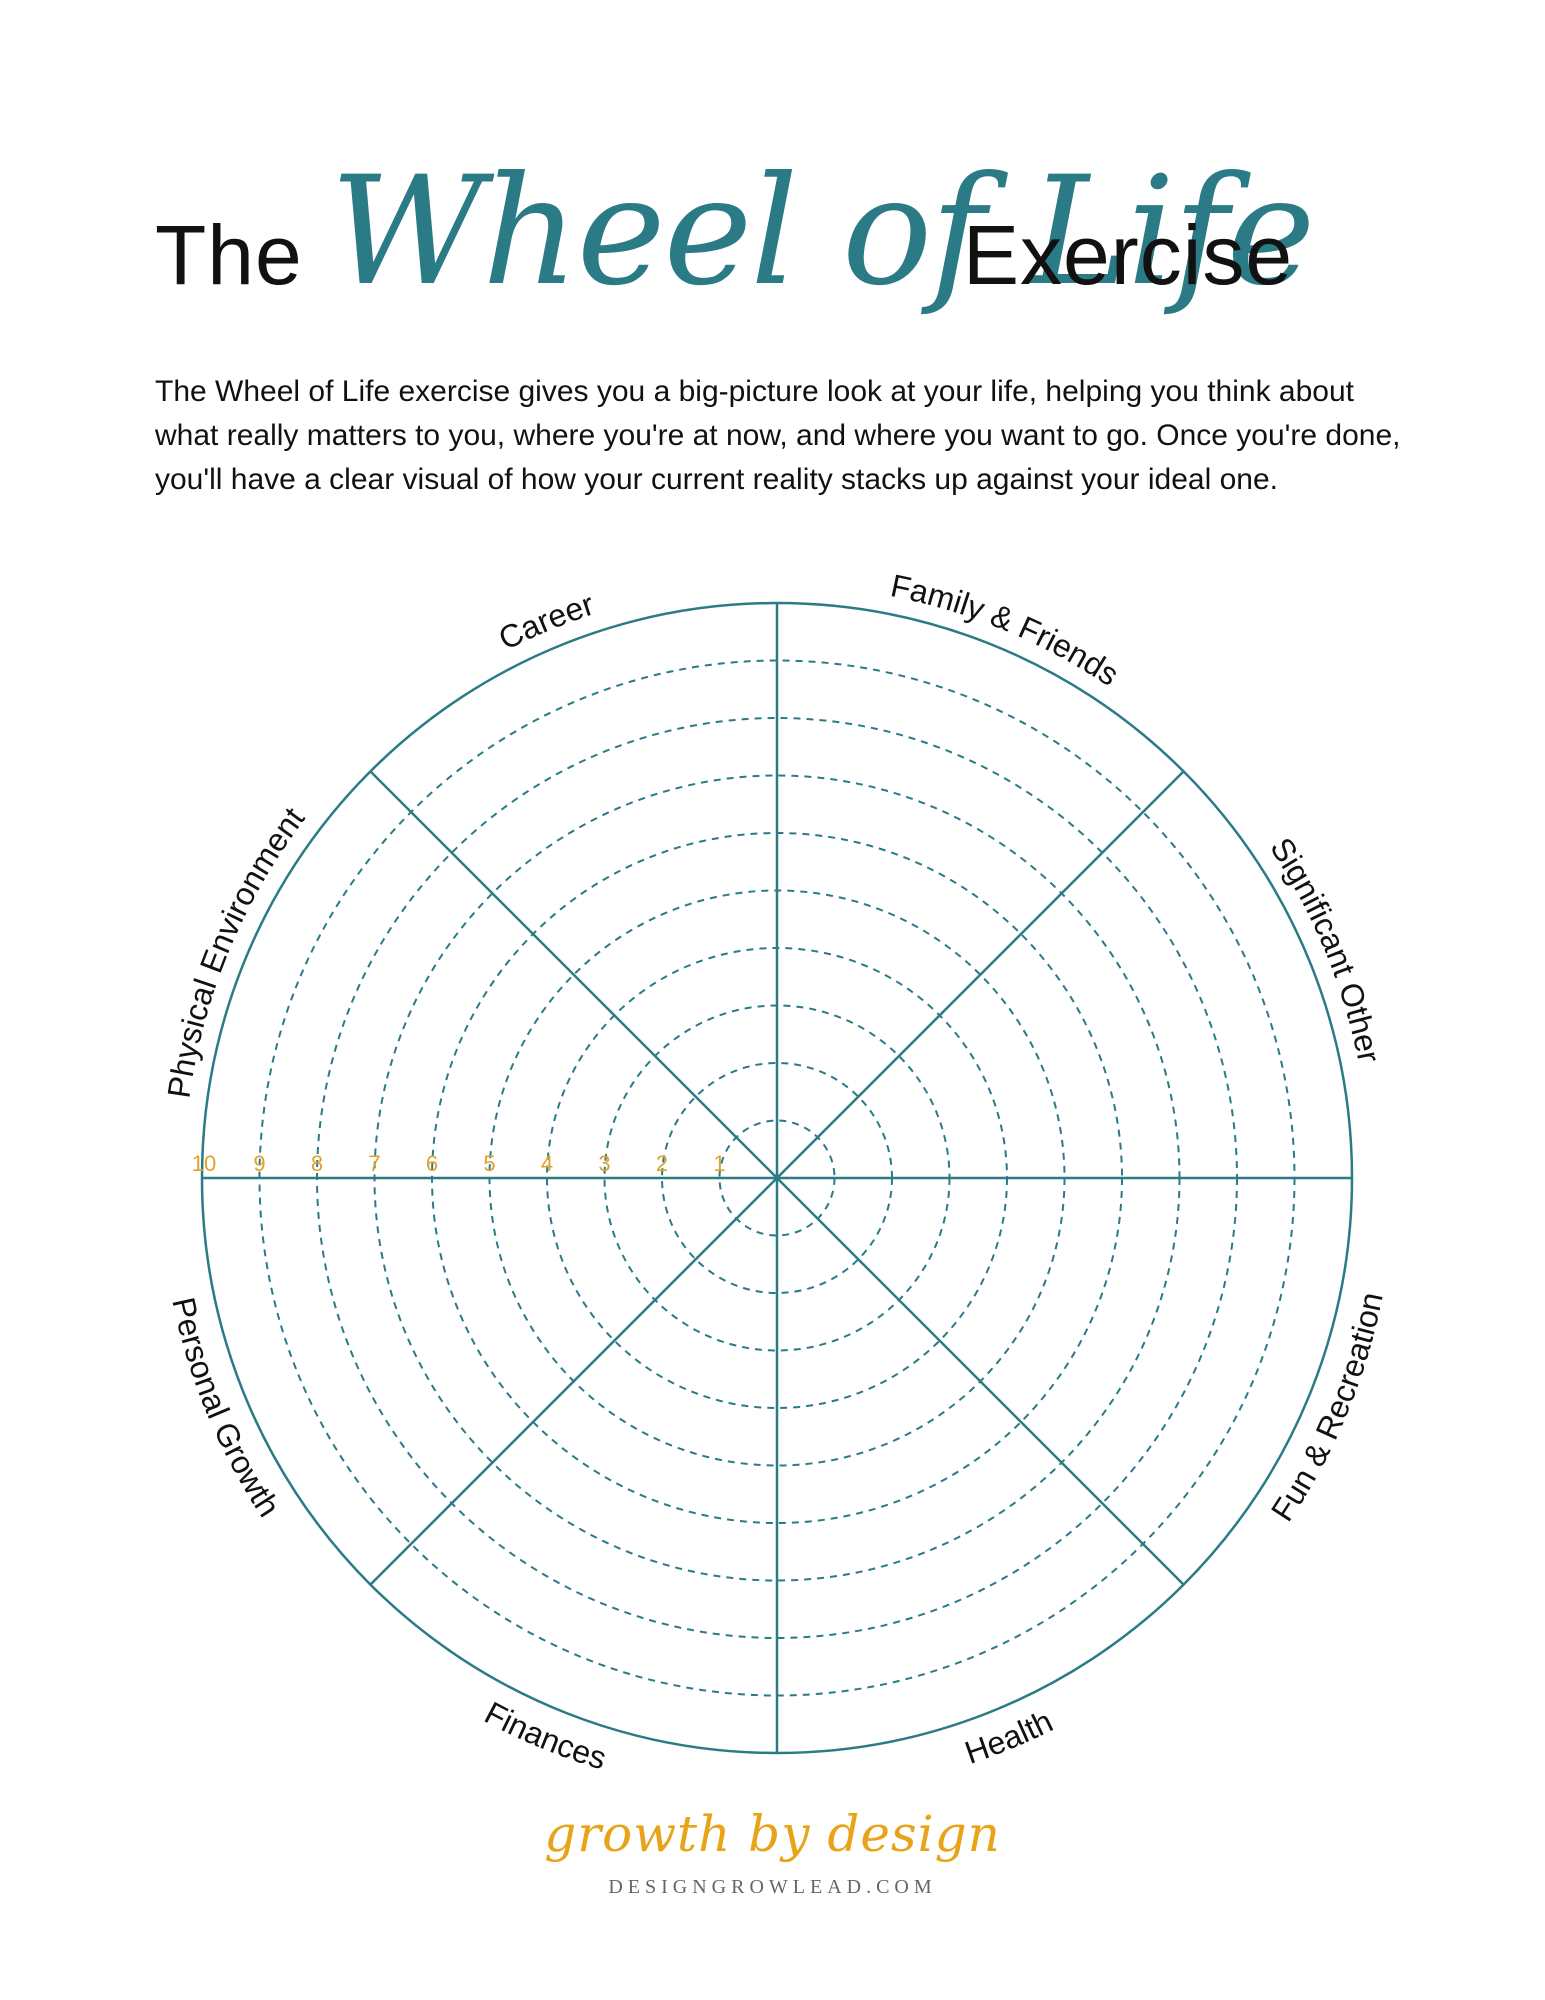 The height and width of the screenshot is (2000, 1545). I want to click on segment-label-family-friends: Family & Friends, so click(1007, 630).